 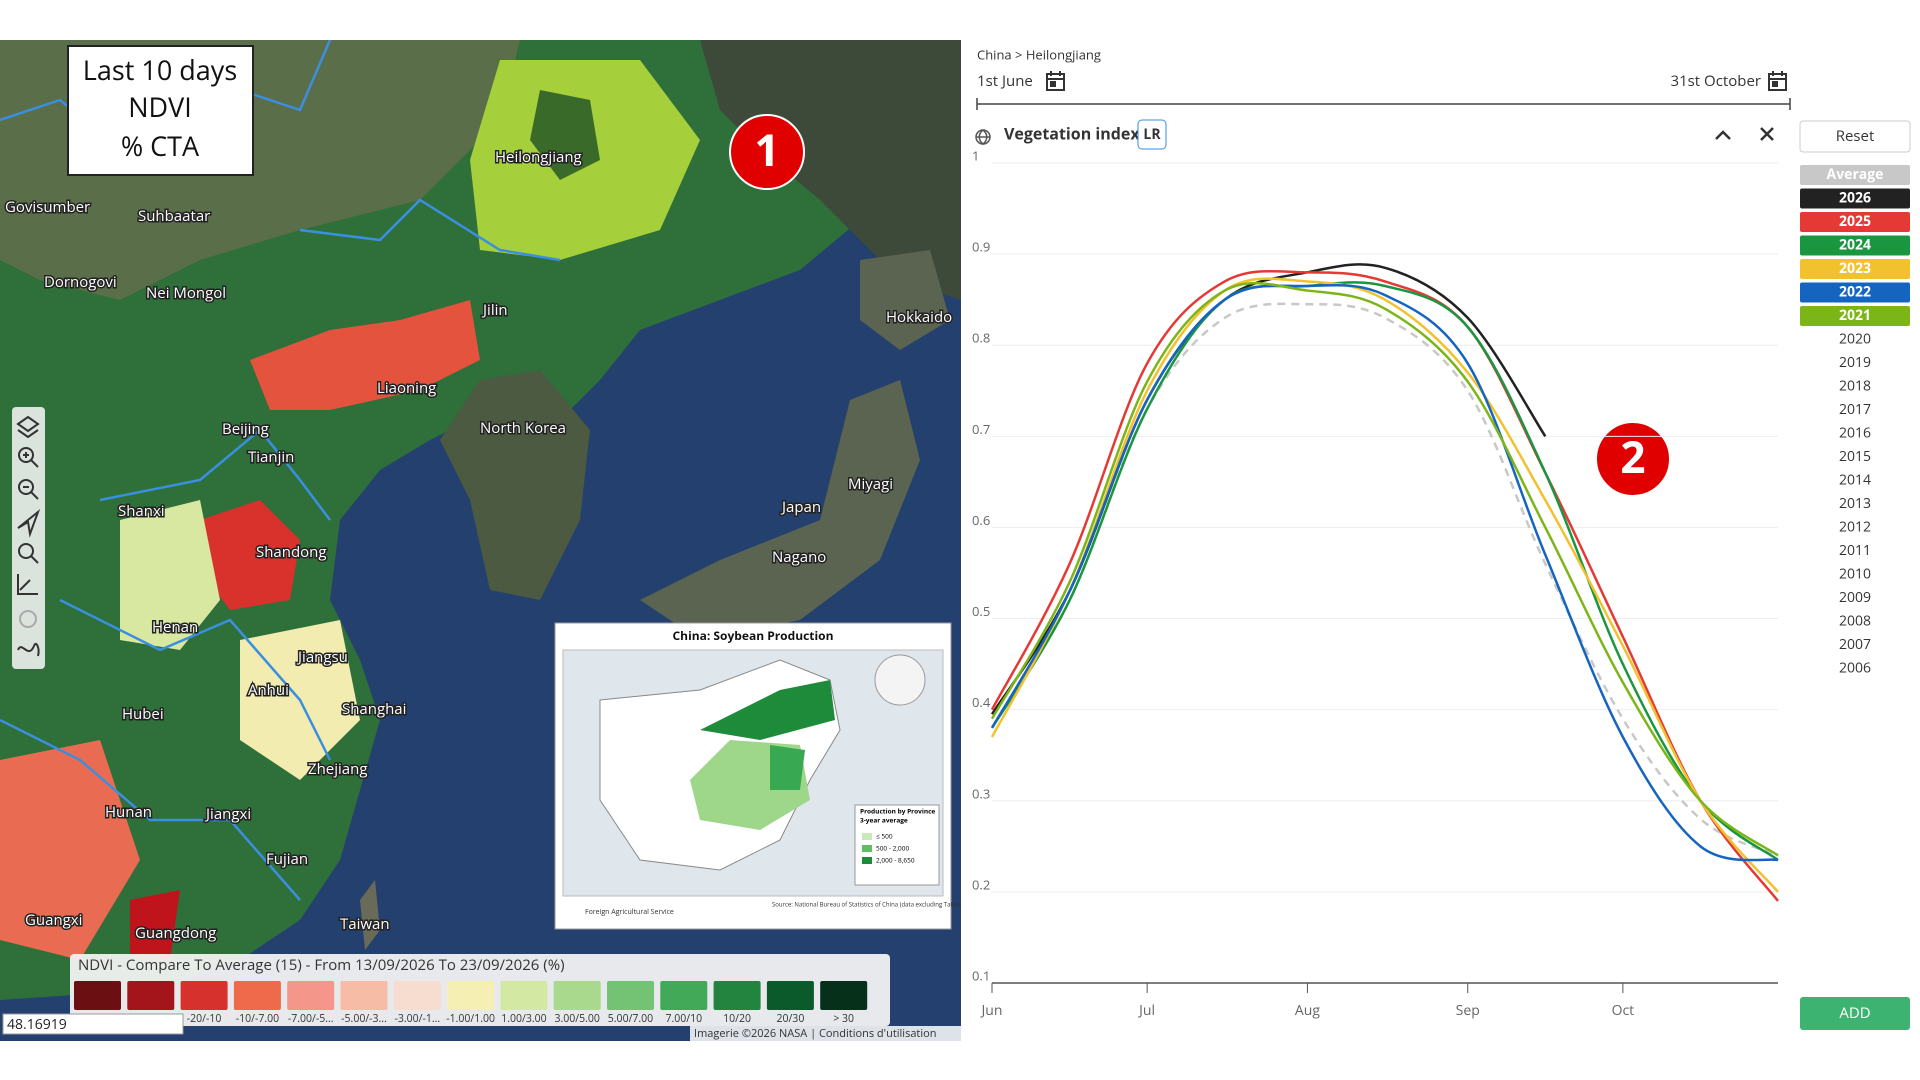 I want to click on y-tick-label: 0.6, so click(x=981, y=520).